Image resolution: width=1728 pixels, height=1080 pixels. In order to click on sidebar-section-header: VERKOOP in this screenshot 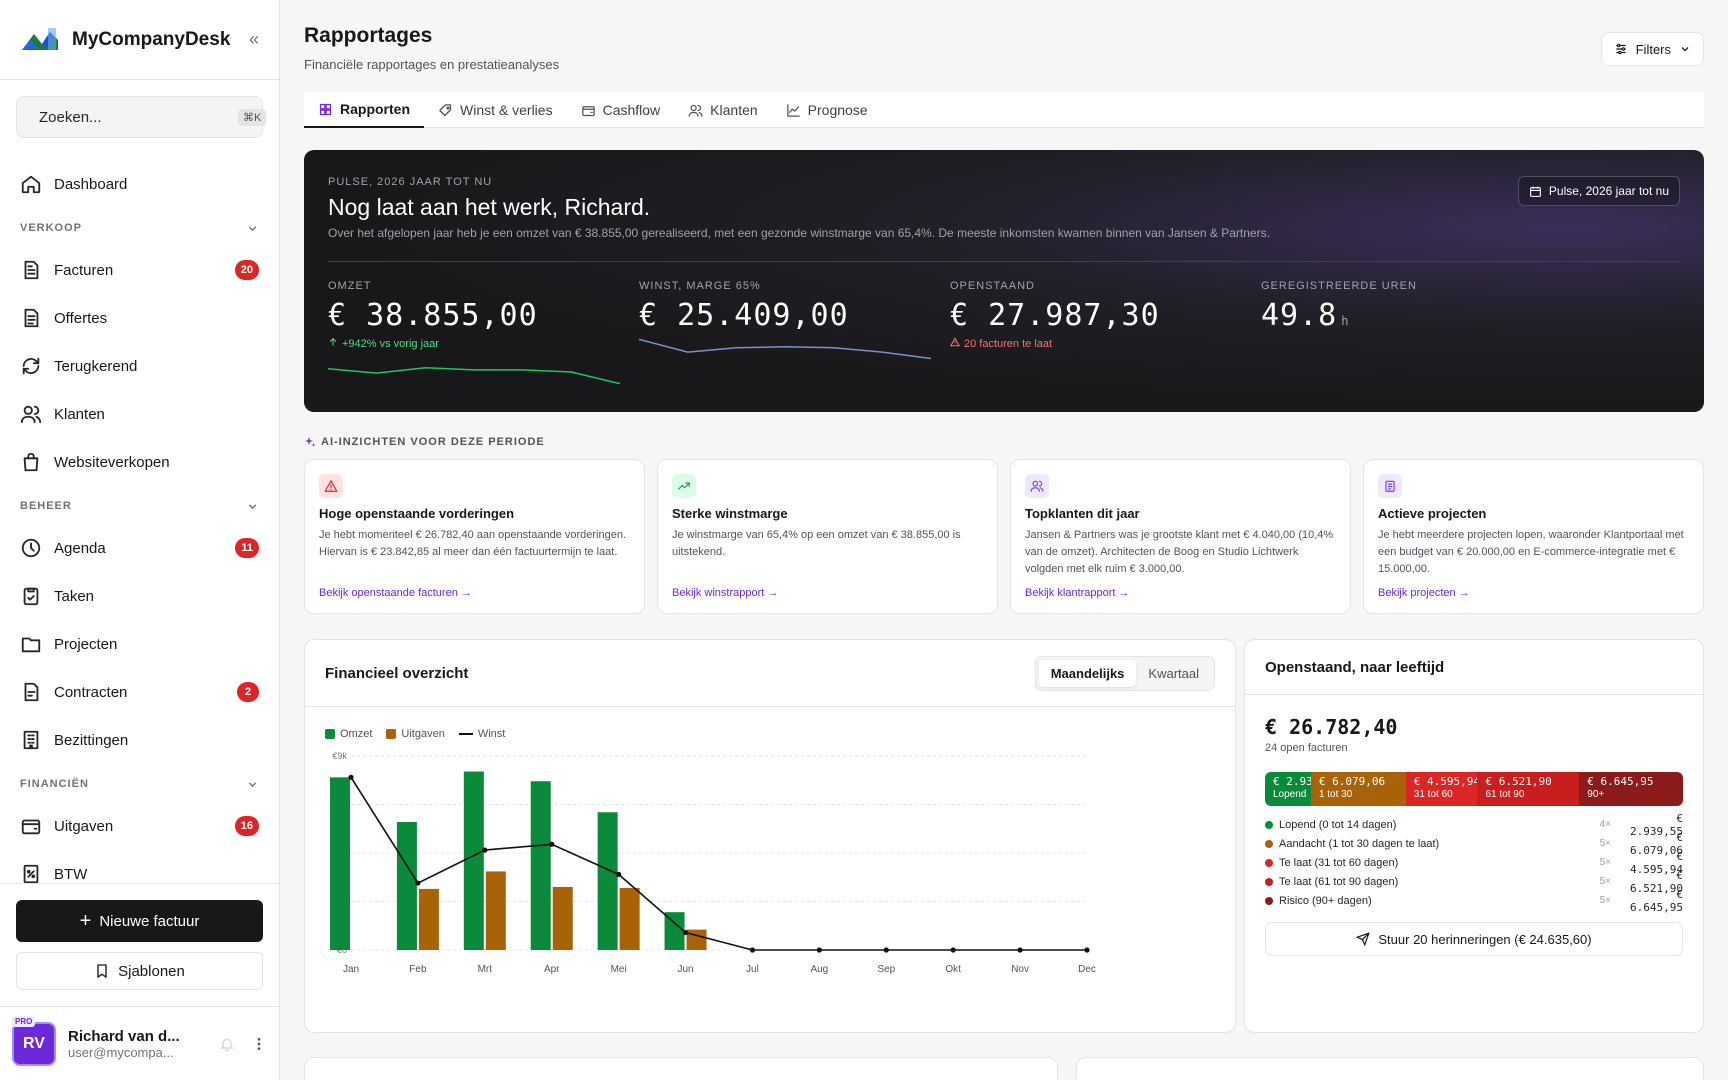, I will do `click(139, 228)`.